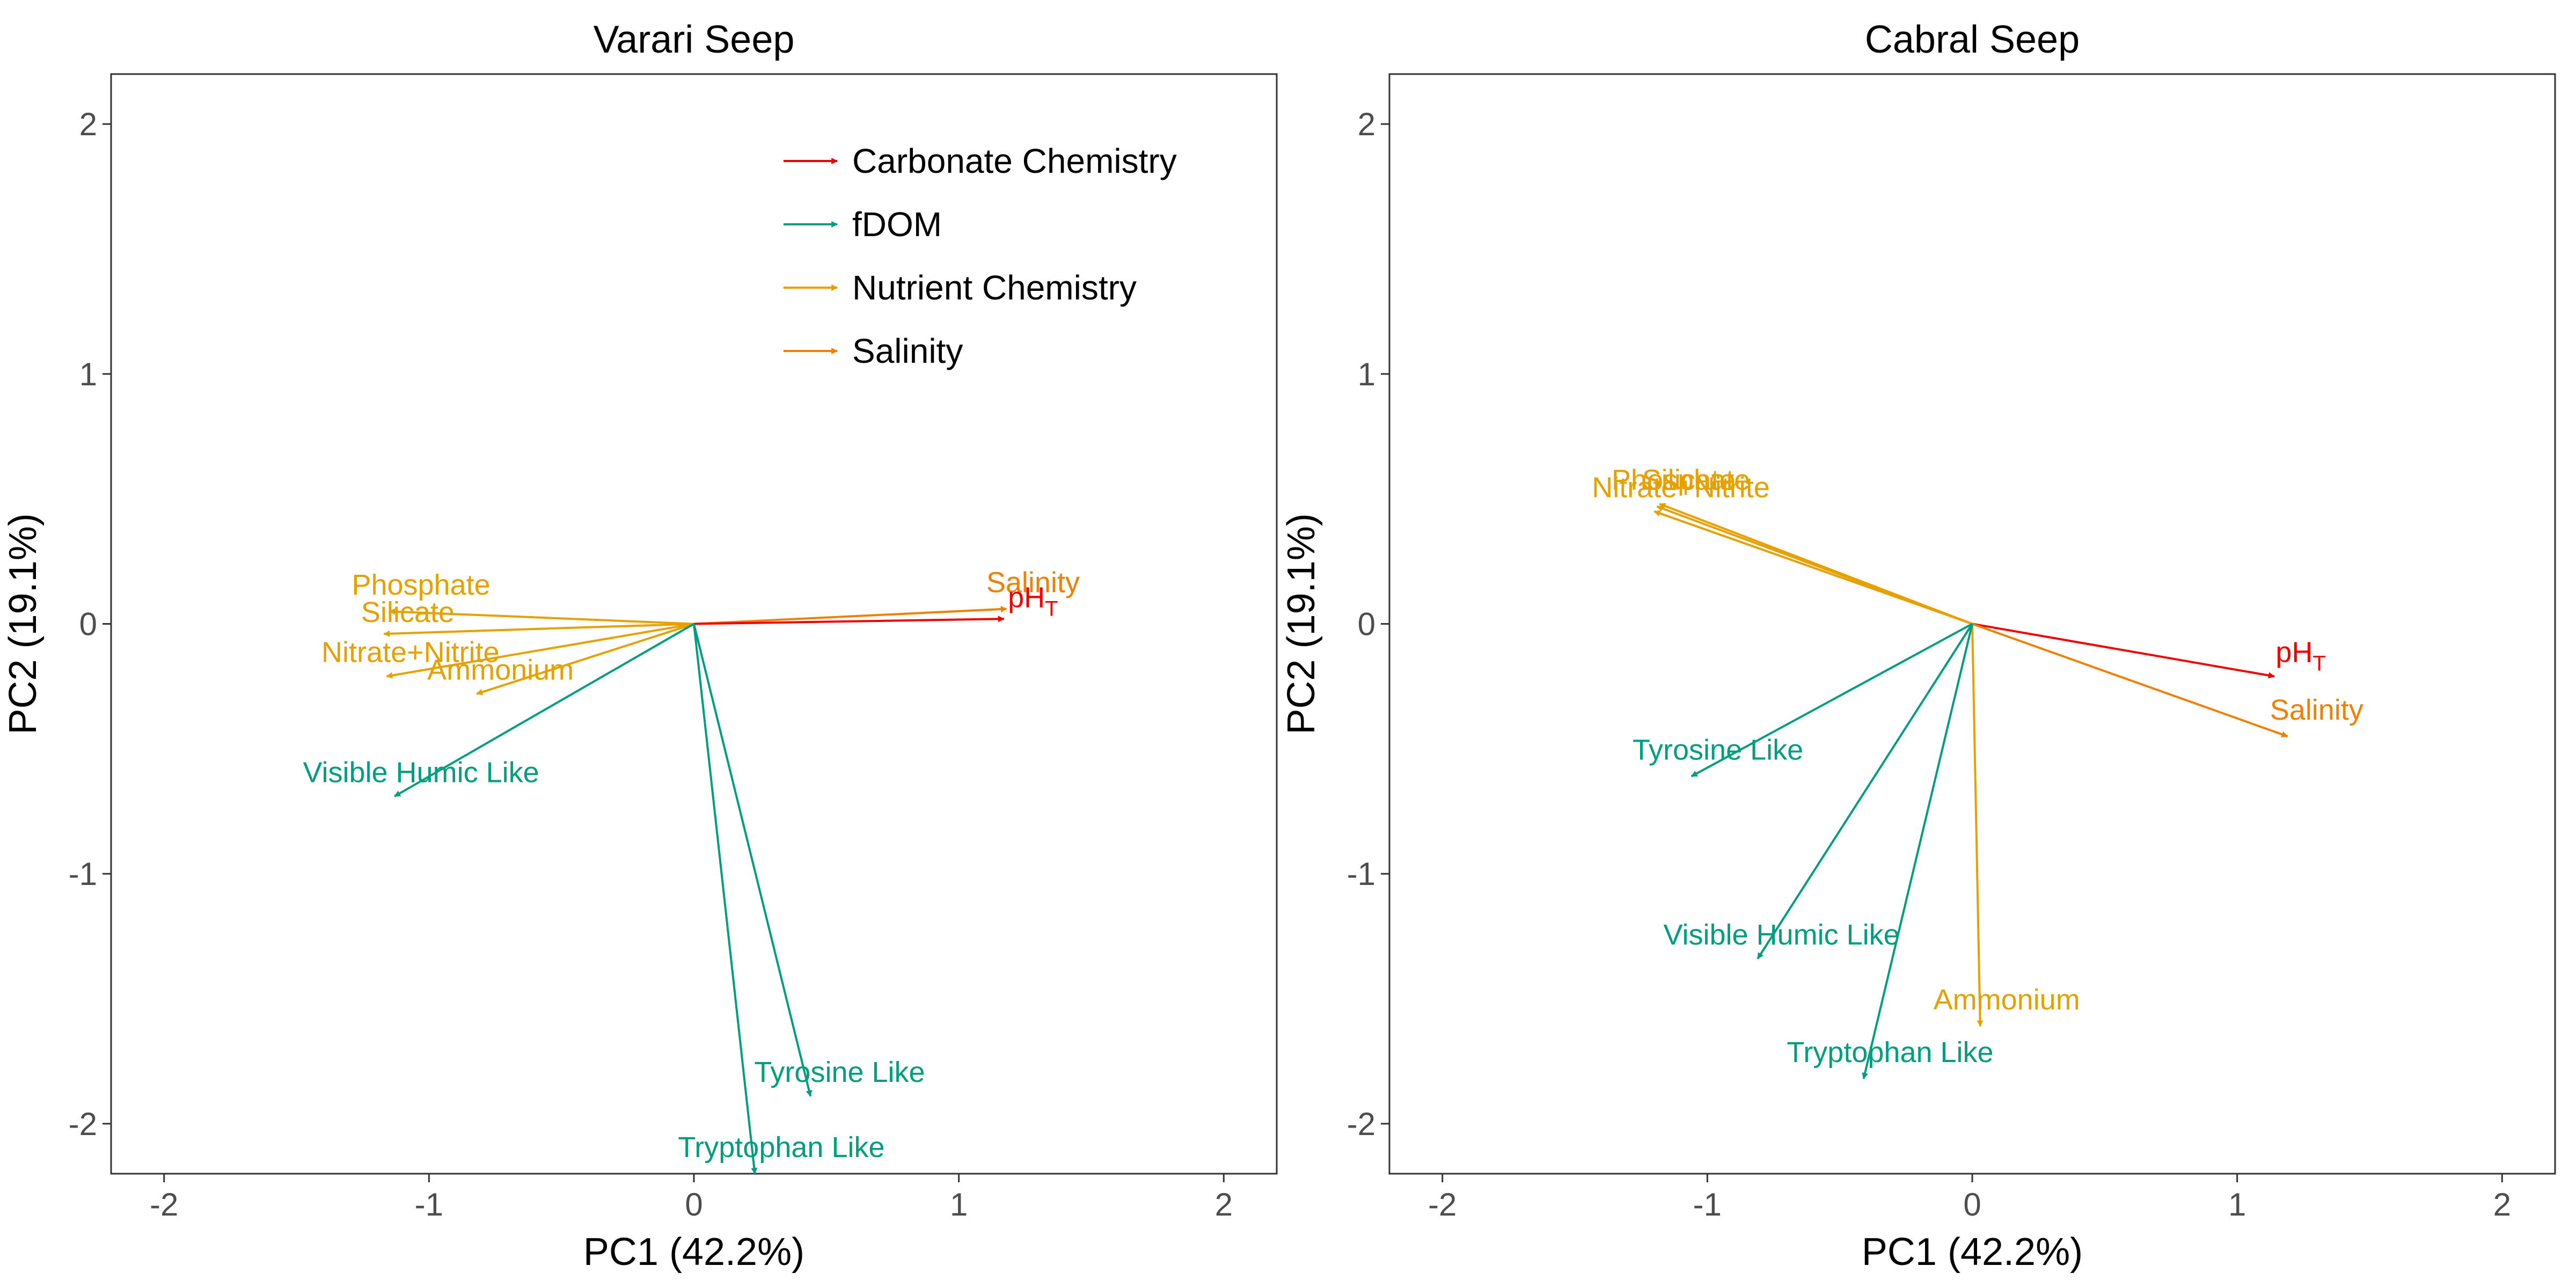 The image size is (2576, 1288). I want to click on varari-x-tick-label: 1, so click(959, 1205).